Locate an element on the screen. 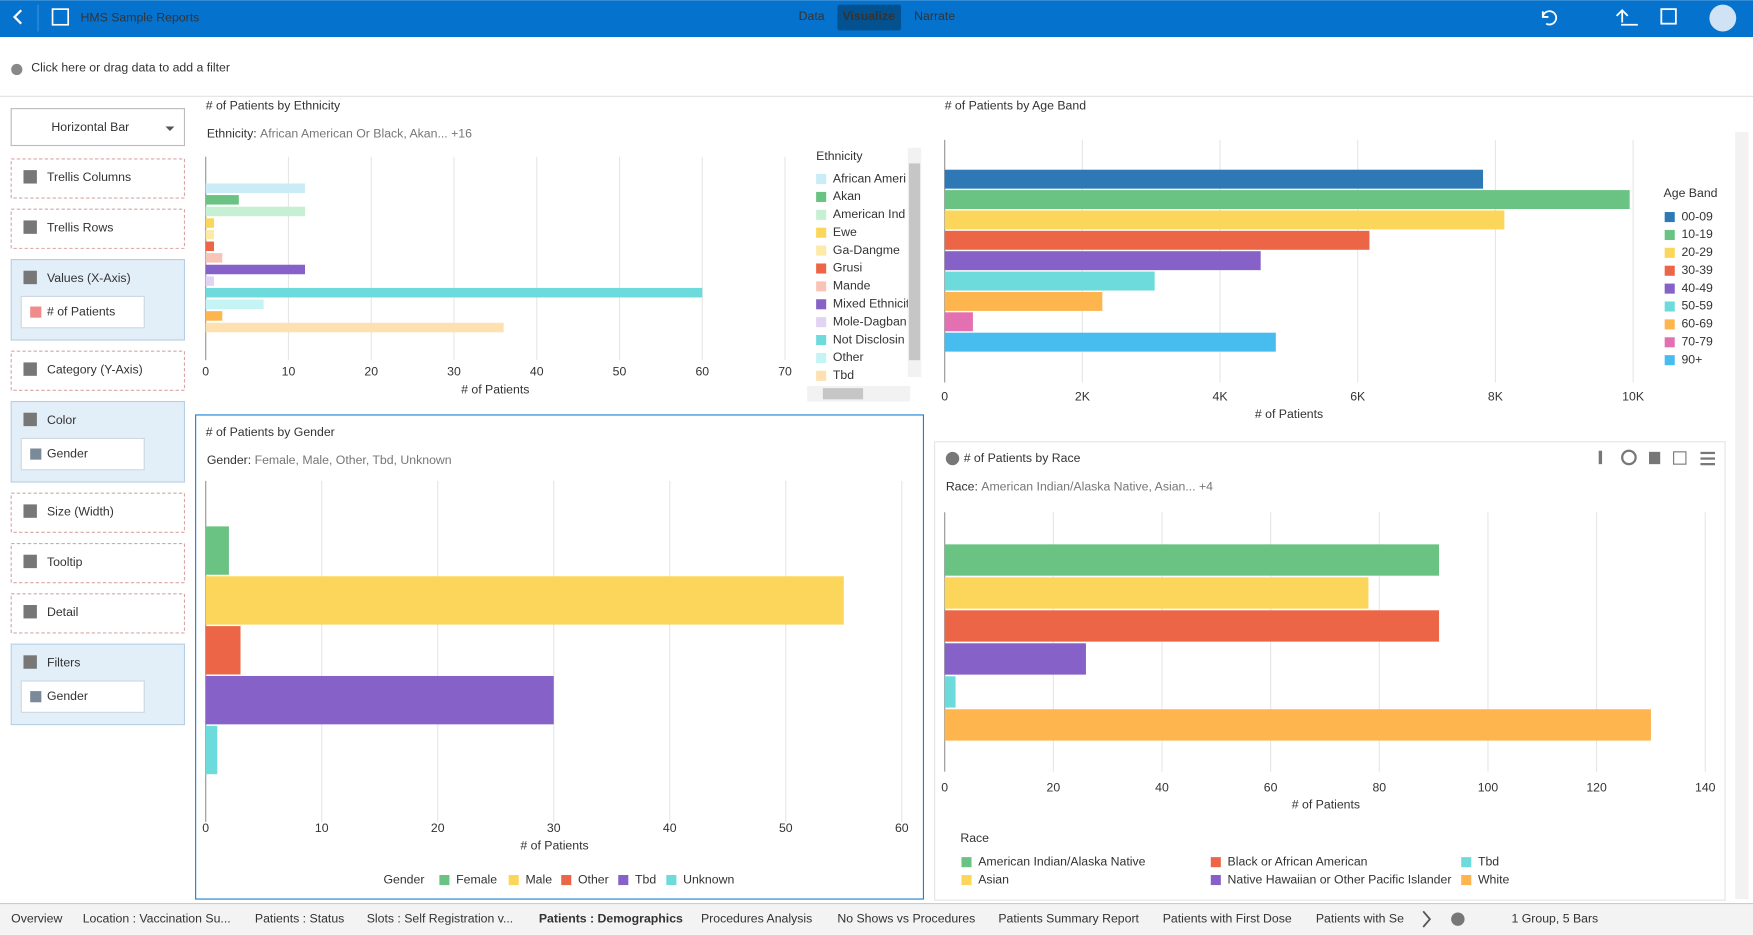 The width and height of the screenshot is (1753, 935). legend-label: Female is located at coordinates (476, 879).